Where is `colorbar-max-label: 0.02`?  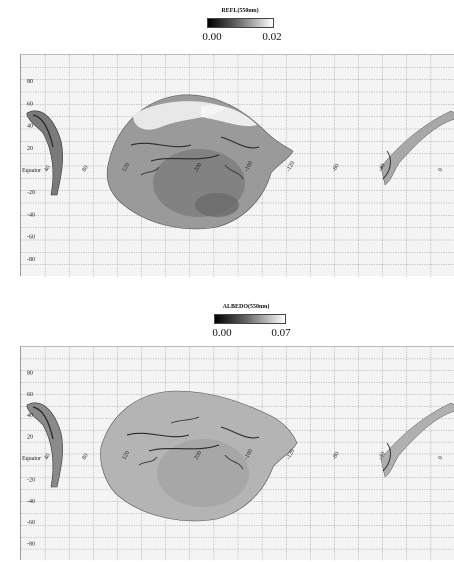 colorbar-max-label: 0.02 is located at coordinates (272, 37).